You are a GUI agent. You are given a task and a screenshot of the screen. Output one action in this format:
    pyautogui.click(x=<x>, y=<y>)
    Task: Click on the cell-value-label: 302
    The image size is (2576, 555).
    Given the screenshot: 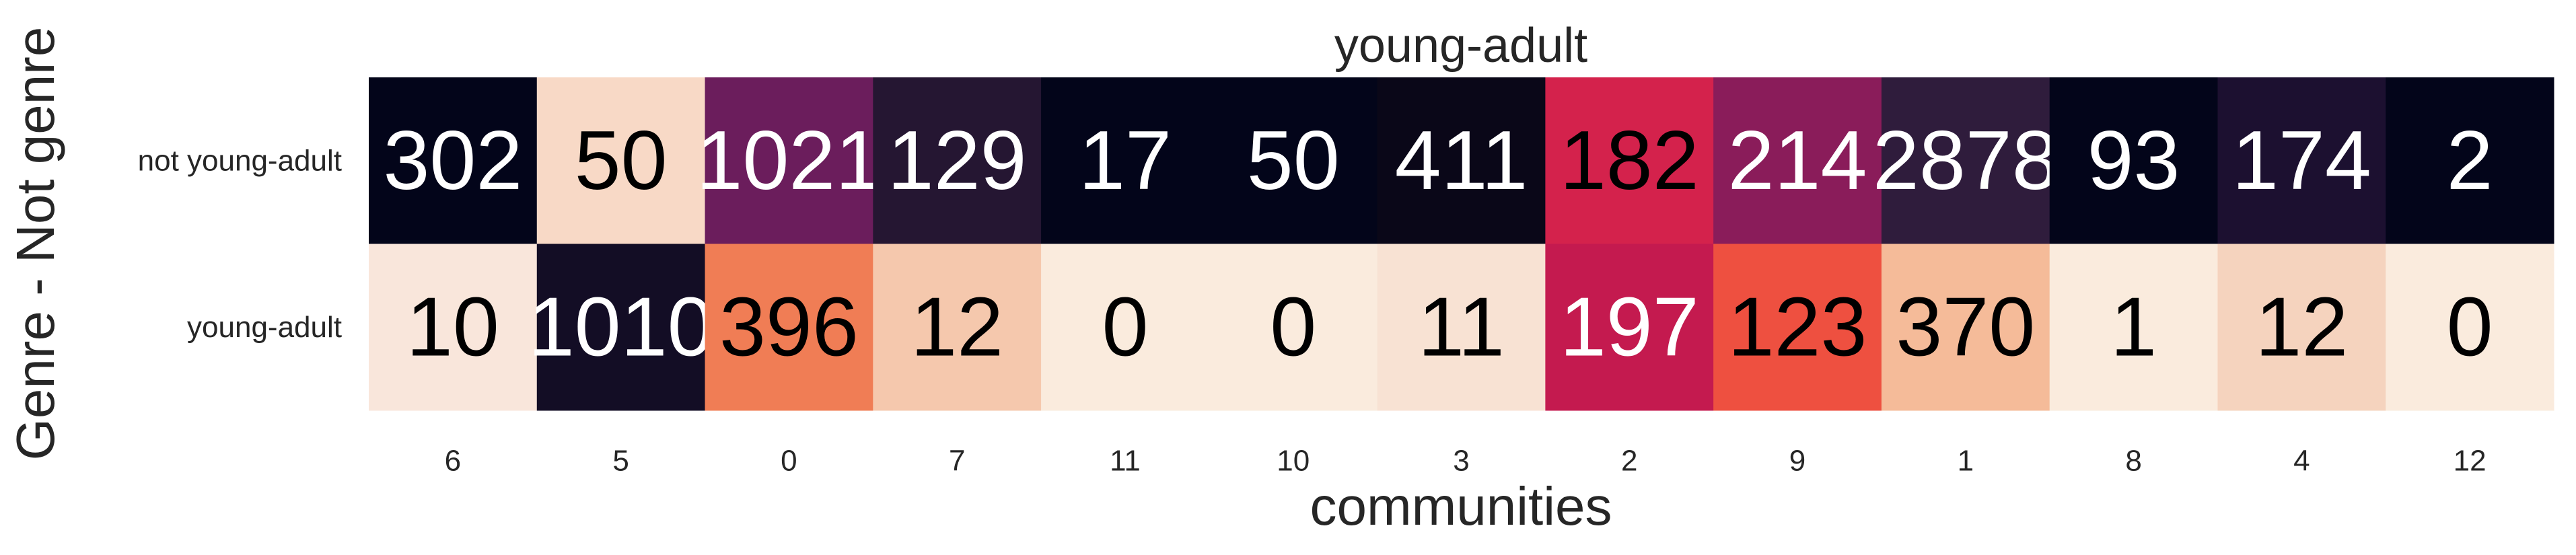 What is the action you would take?
    pyautogui.click(x=452, y=160)
    